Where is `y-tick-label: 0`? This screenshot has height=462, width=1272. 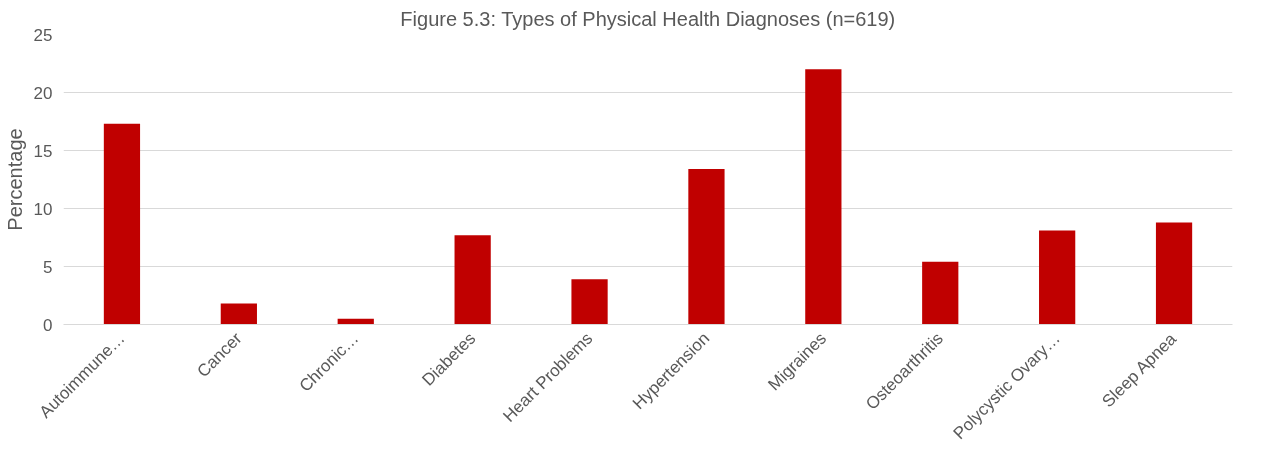
y-tick-label: 0 is located at coordinates (48, 325).